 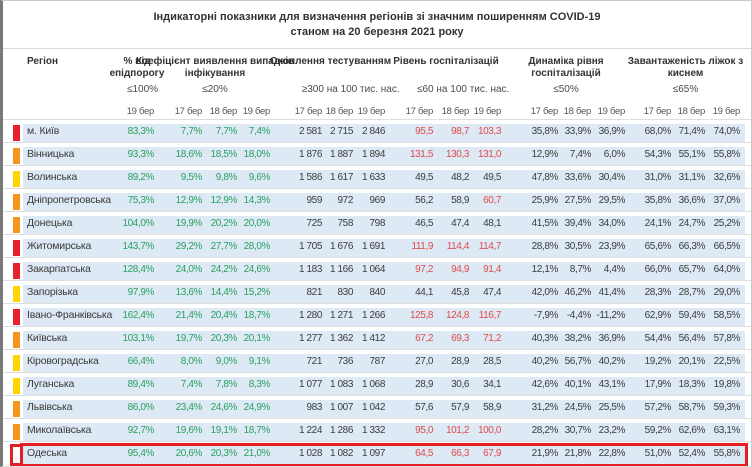 I want to click on testing-coverage-value: 1 887, so click(x=341, y=154).